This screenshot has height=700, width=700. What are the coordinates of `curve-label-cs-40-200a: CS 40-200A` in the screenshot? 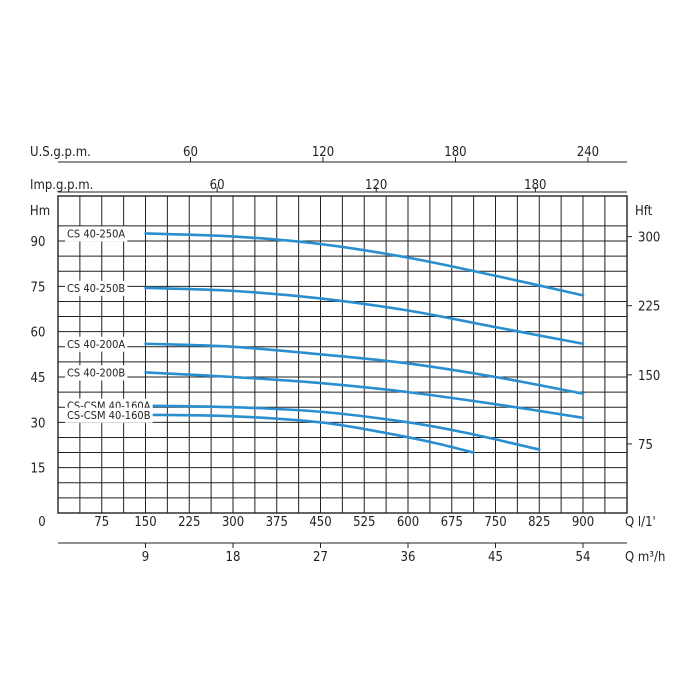 It's located at (96, 344).